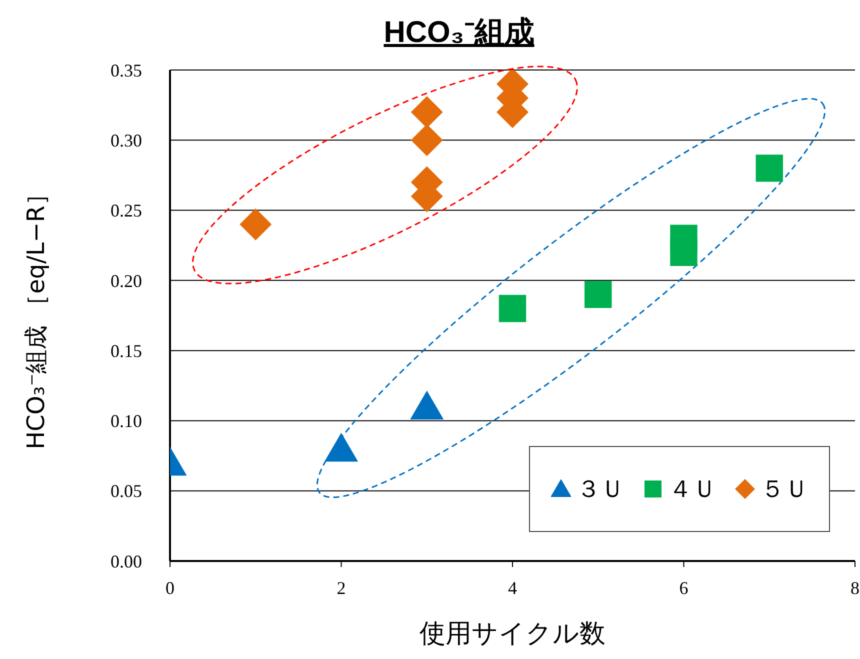 The image size is (860, 659). I want to click on y-tick-label: 0.00, so click(126, 561).